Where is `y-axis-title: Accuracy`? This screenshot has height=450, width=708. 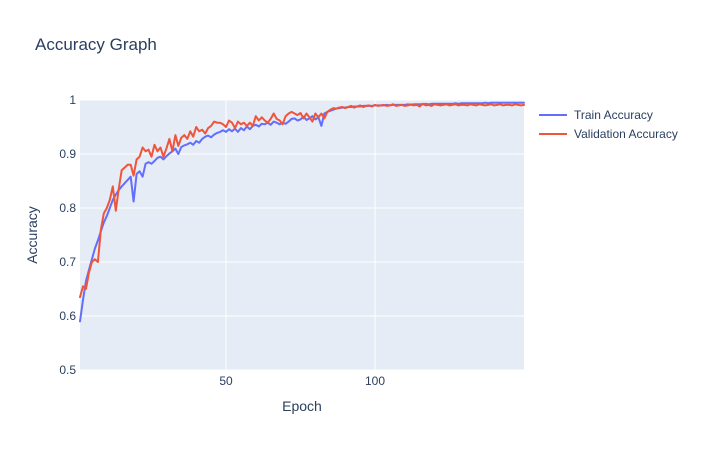 y-axis-title: Accuracy is located at coordinates (32, 235).